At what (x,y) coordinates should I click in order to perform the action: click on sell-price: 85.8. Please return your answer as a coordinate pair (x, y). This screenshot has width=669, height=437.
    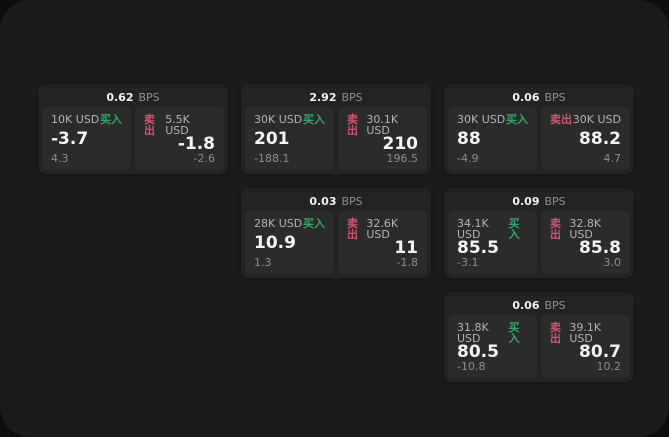
    Looking at the image, I should click on (600, 248).